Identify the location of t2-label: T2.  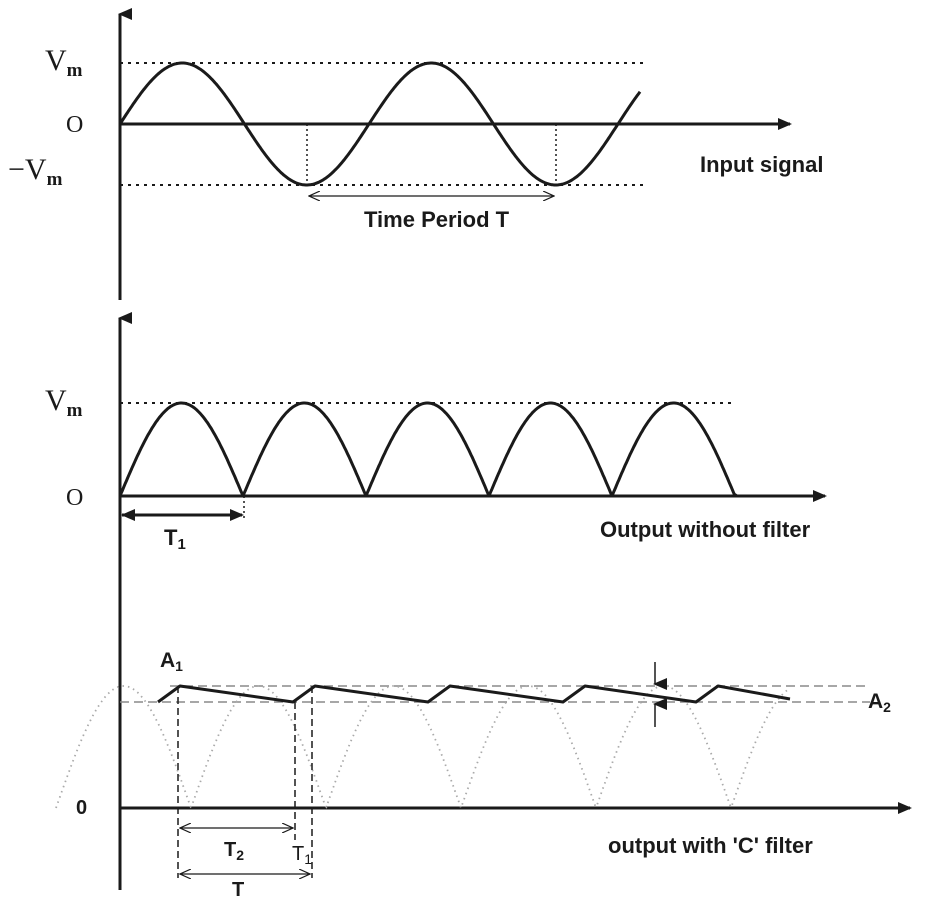
(234, 851).